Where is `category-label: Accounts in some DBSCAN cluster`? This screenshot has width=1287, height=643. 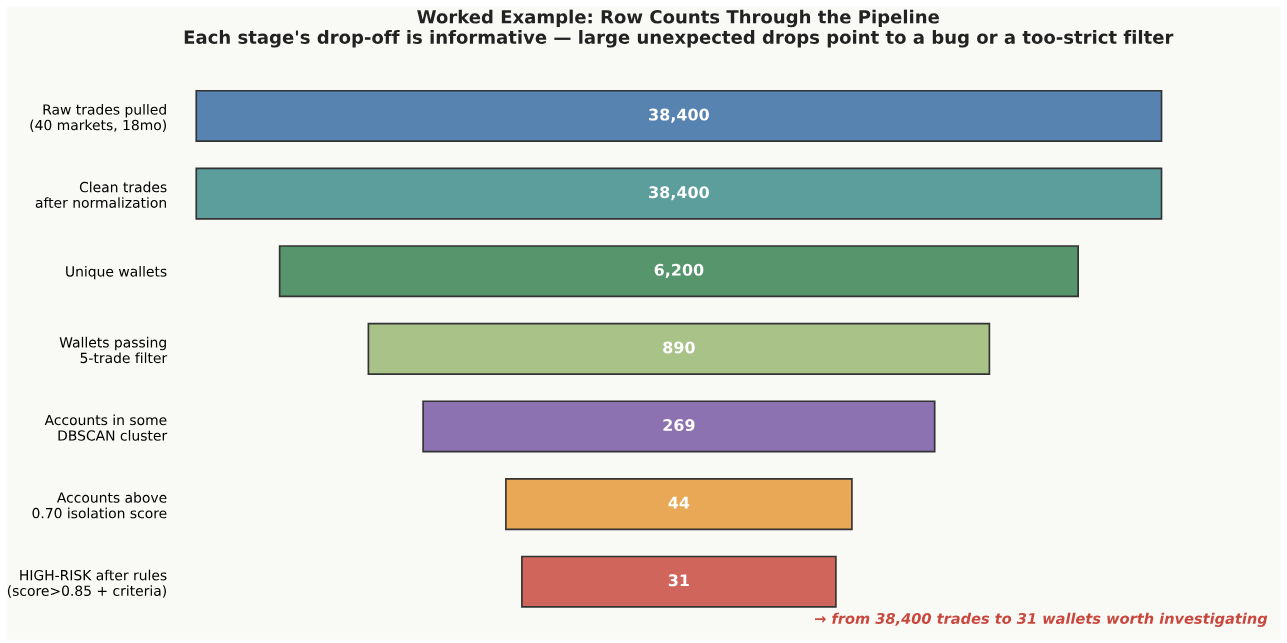 category-label: Accounts in some DBSCAN cluster is located at coordinates (106, 427).